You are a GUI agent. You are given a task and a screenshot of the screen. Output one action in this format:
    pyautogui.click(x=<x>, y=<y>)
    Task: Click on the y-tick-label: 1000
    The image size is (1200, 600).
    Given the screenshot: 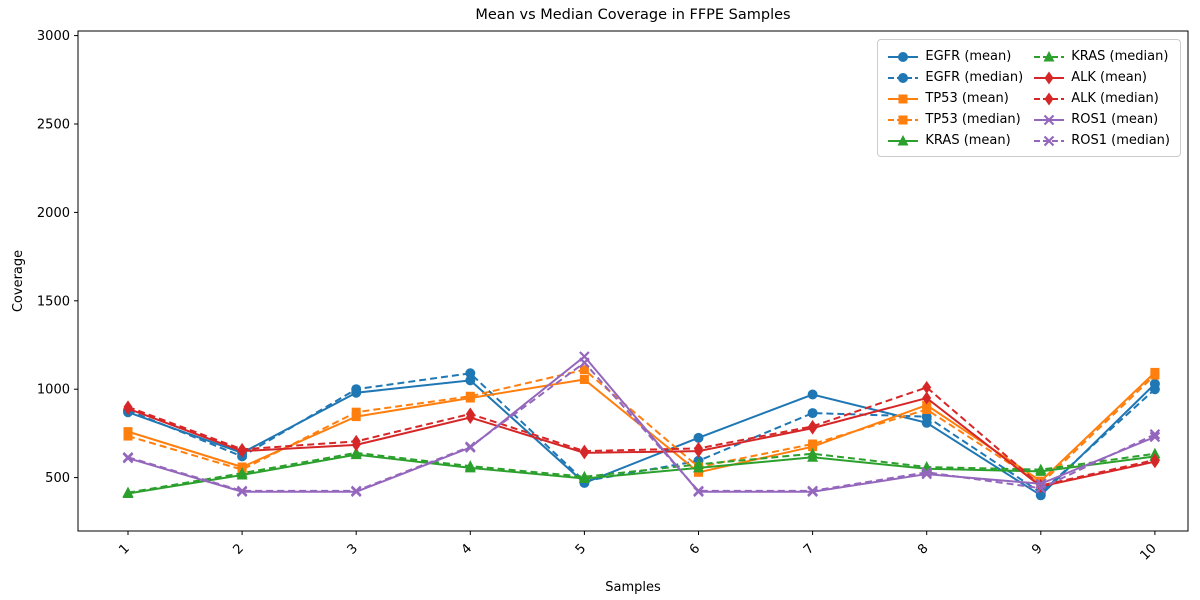 What is the action you would take?
    pyautogui.click(x=53, y=390)
    